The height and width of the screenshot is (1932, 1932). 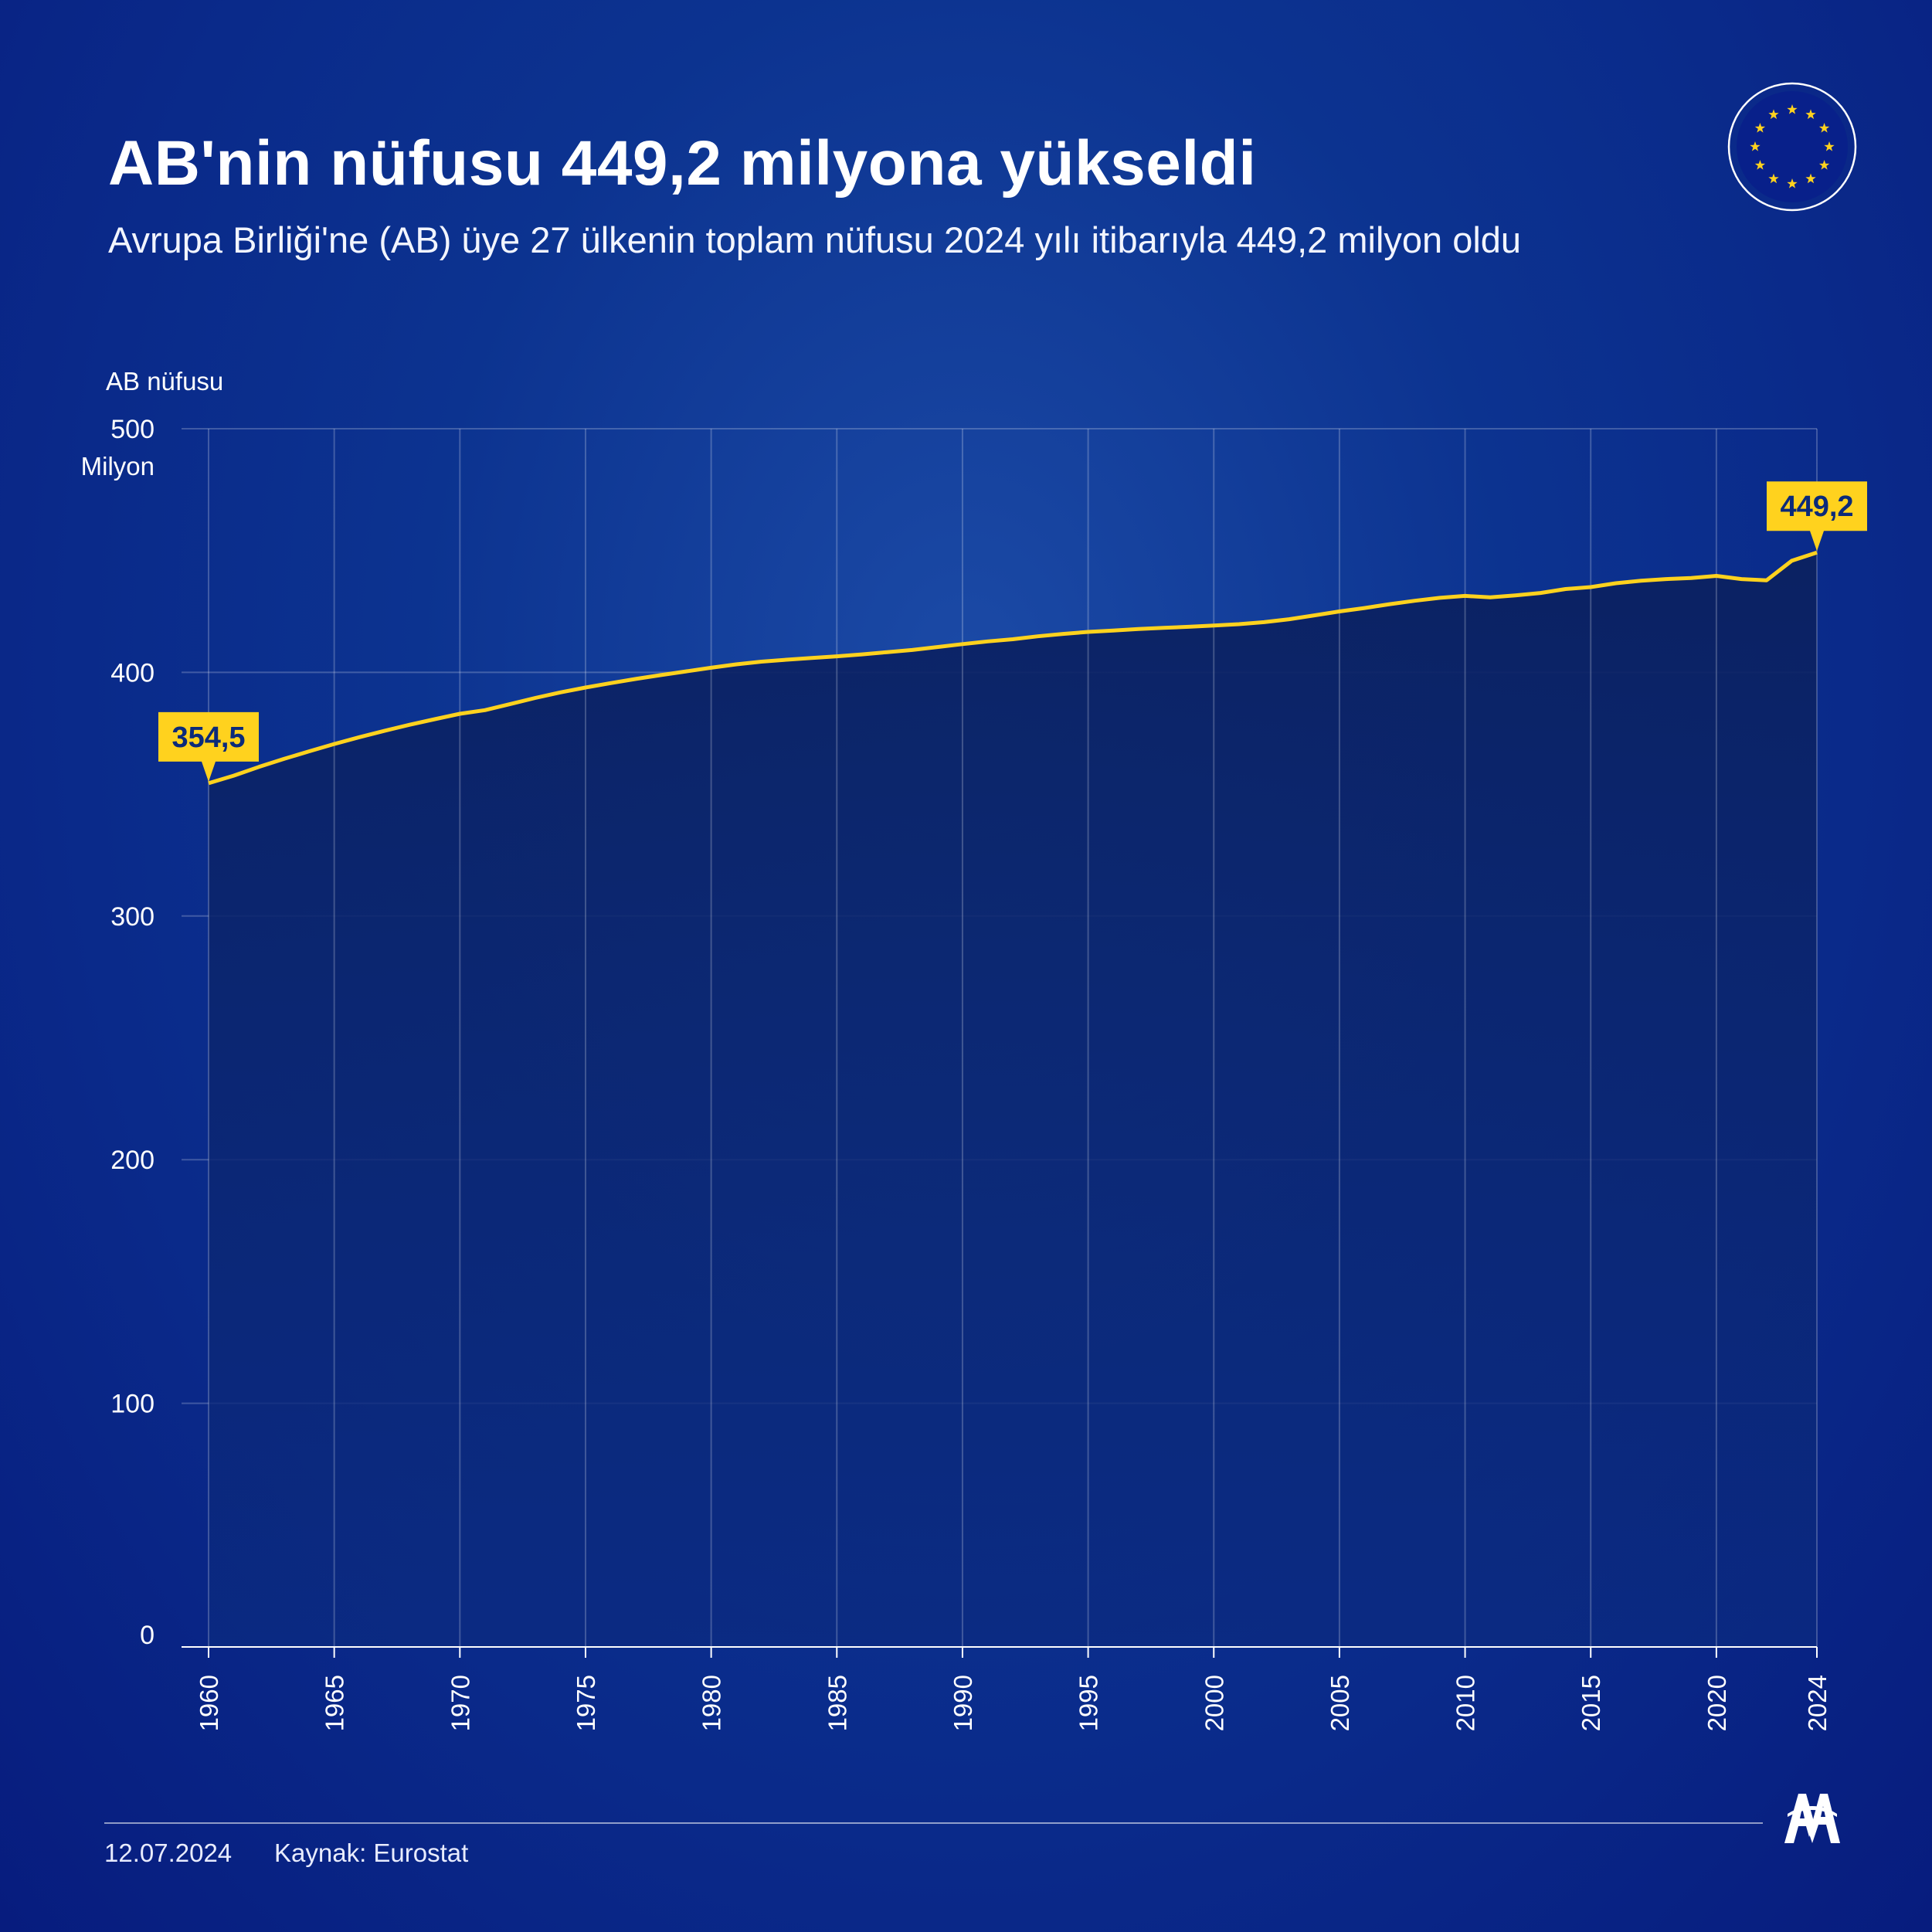 What do you see at coordinates (118, 466) in the screenshot?
I see `y-axis-unit: Milyon` at bounding box center [118, 466].